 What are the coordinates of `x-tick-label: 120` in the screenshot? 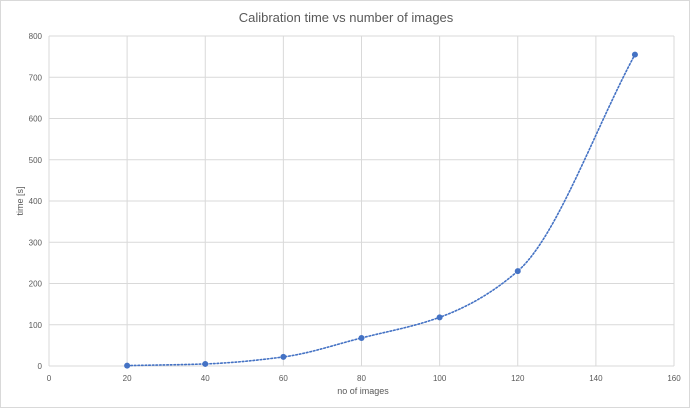 It's located at (518, 378).